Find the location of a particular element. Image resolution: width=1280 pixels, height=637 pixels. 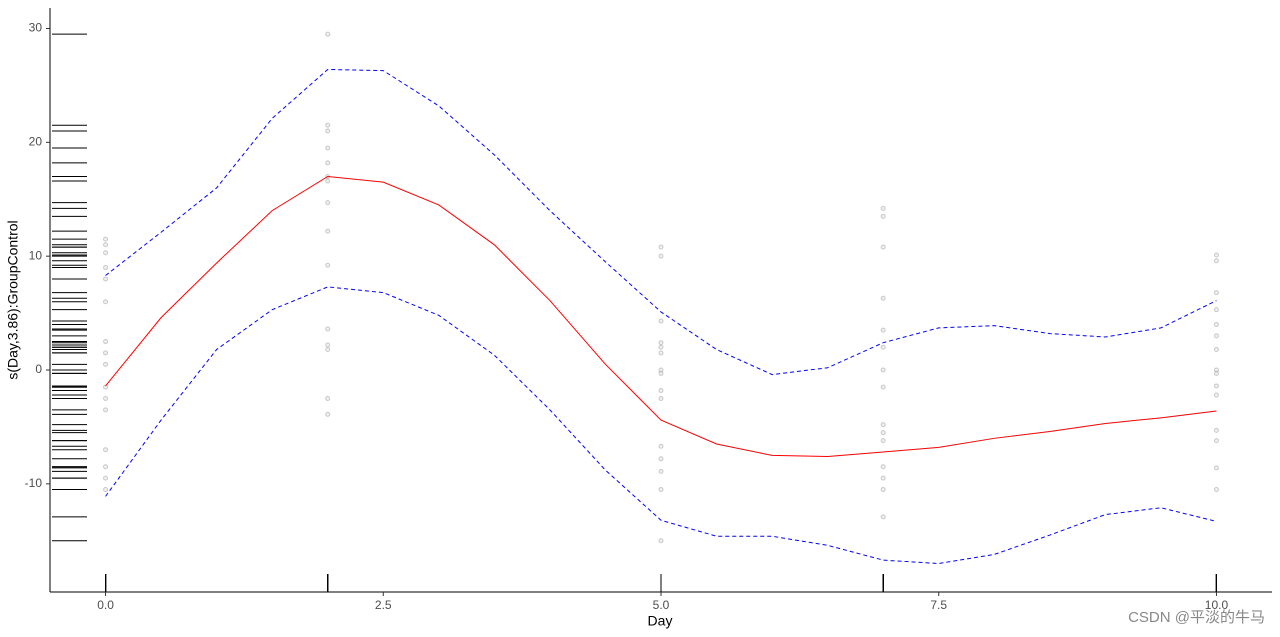

y-tick-label: 20 is located at coordinates (36, 142).